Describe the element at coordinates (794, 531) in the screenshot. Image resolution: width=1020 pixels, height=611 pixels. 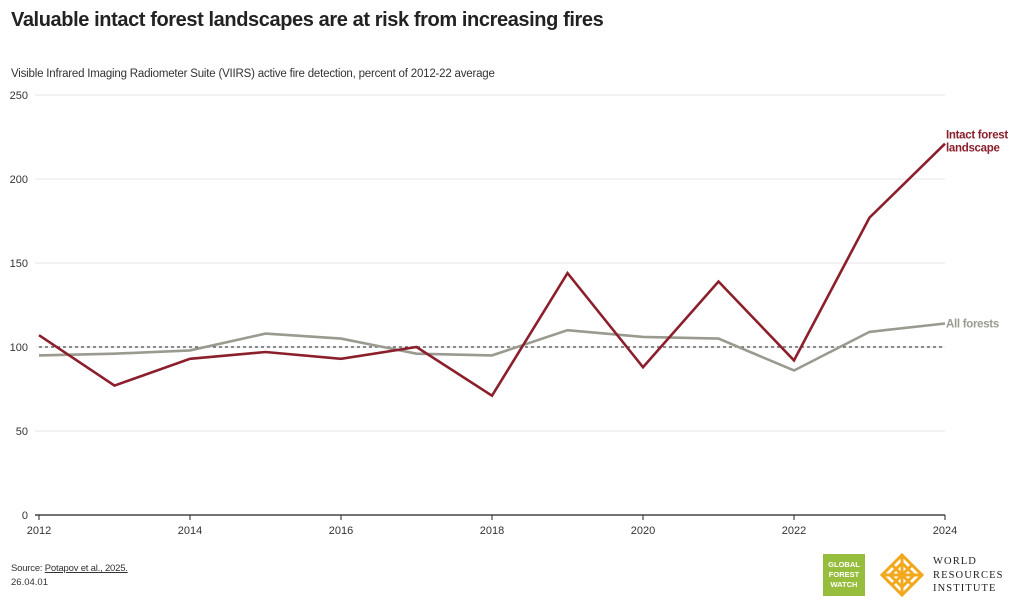
I see `x-tick-label: 2022` at that location.